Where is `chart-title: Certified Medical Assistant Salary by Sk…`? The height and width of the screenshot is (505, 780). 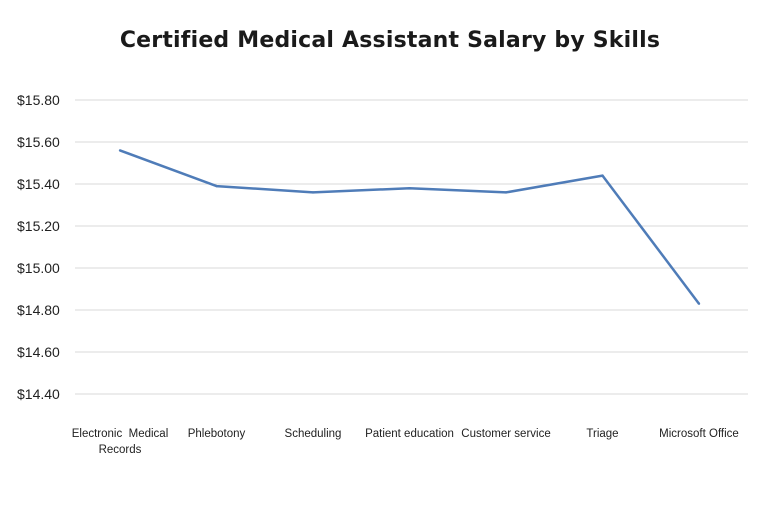 chart-title: Certified Medical Assistant Salary by Sk… is located at coordinates (390, 40).